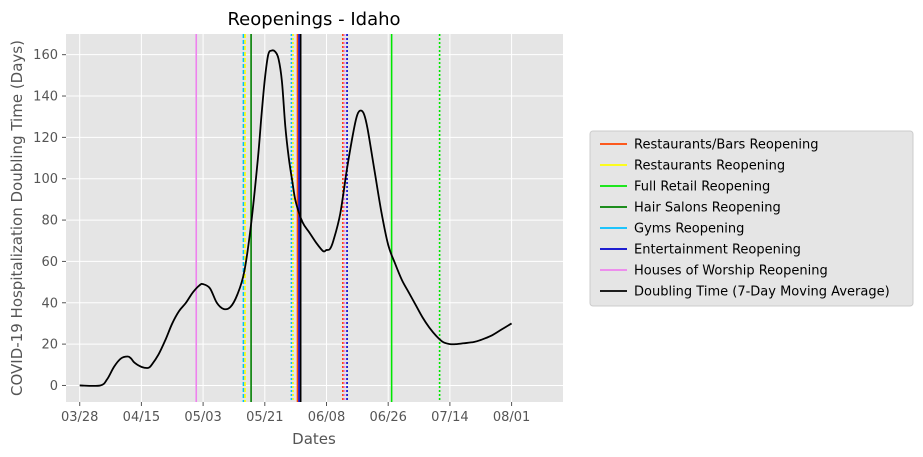 This screenshot has width=923, height=457. I want to click on y-tick-label: 120, so click(45, 138).